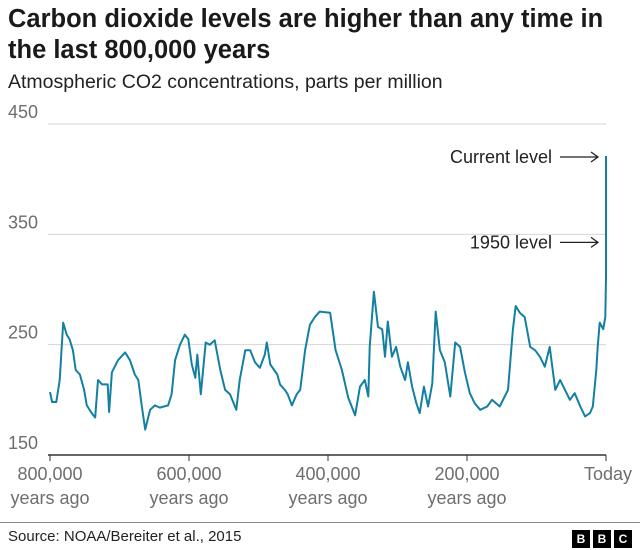  What do you see at coordinates (23, 443) in the screenshot?
I see `y-tick-label: 150` at bounding box center [23, 443].